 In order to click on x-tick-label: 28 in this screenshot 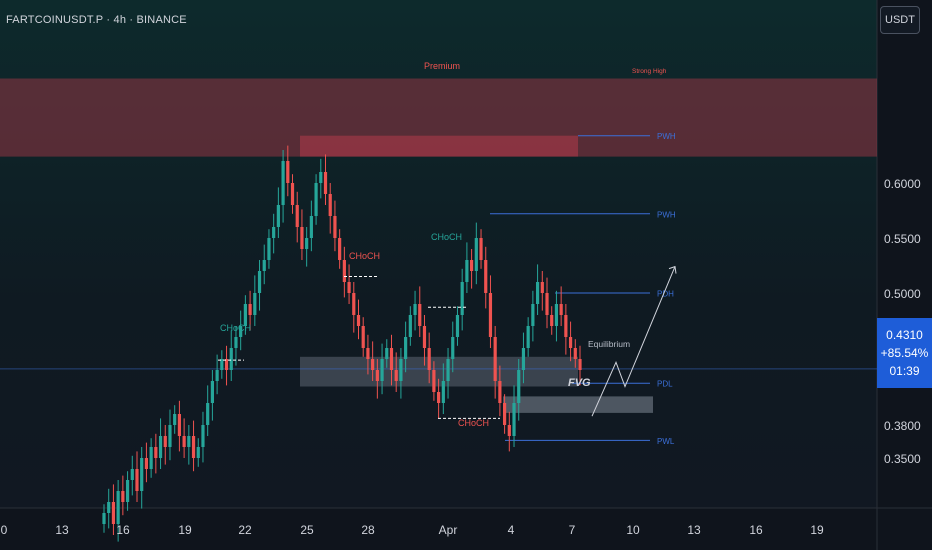, I will do `click(368, 530)`.